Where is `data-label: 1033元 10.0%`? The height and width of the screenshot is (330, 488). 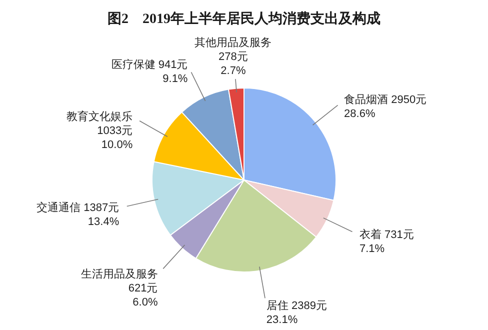
data-label: 1033元 10.0% is located at coordinates (115, 137).